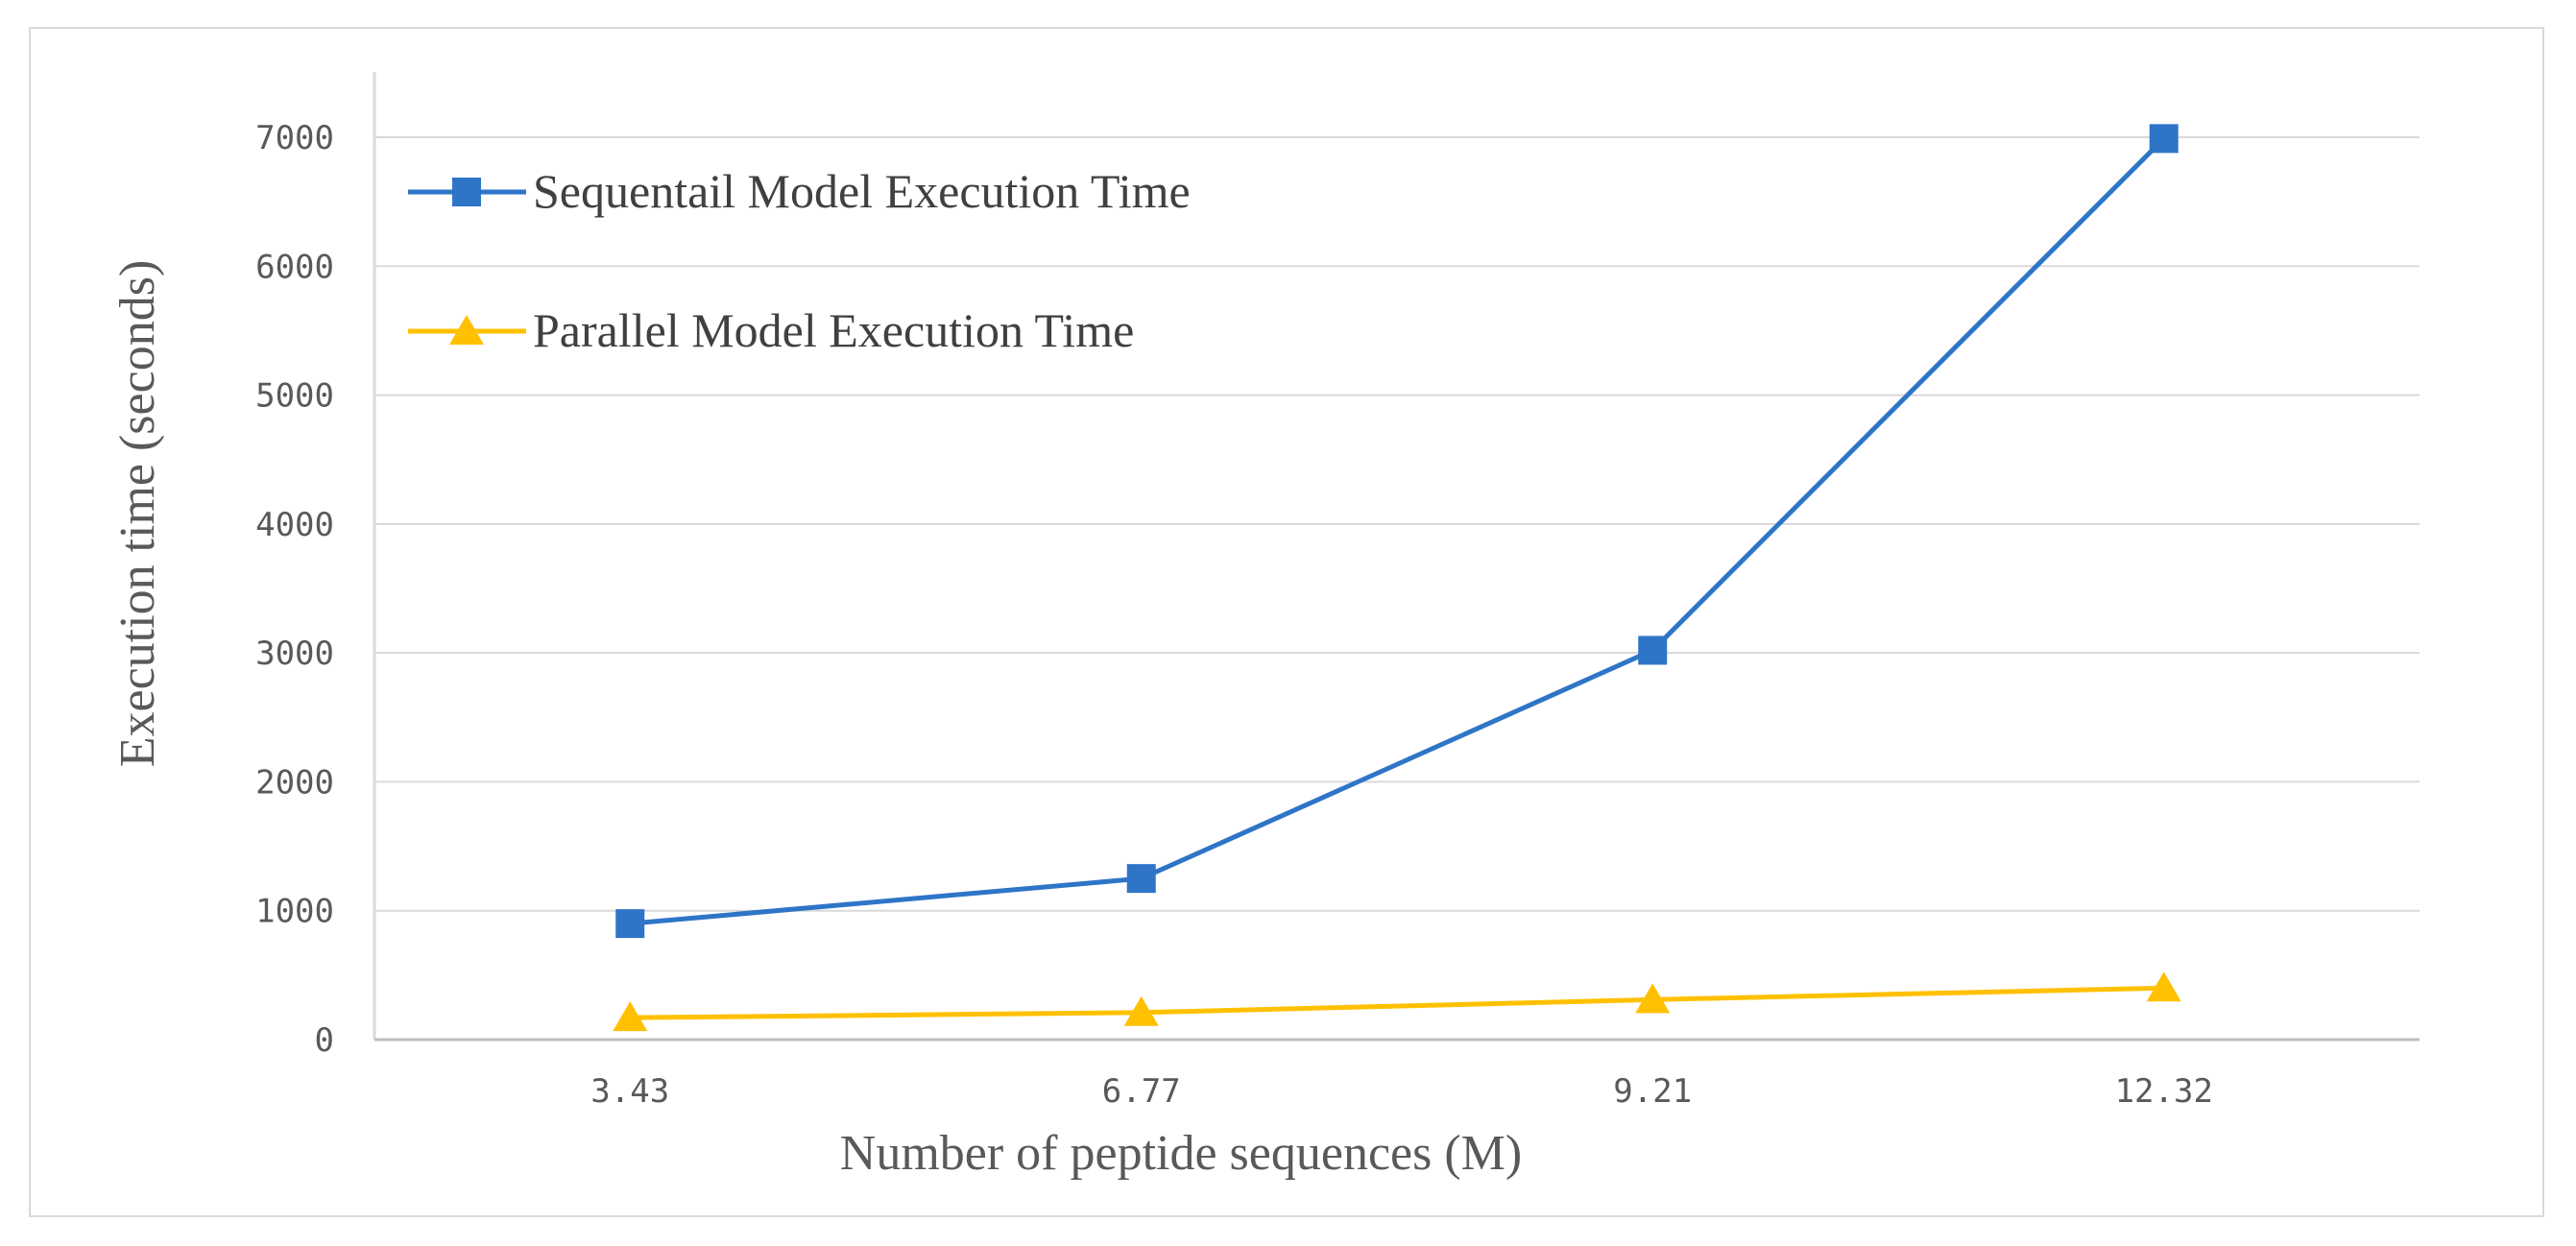  Describe the element at coordinates (1652, 1091) in the screenshot. I see `x-tick-label: 9.21` at that location.